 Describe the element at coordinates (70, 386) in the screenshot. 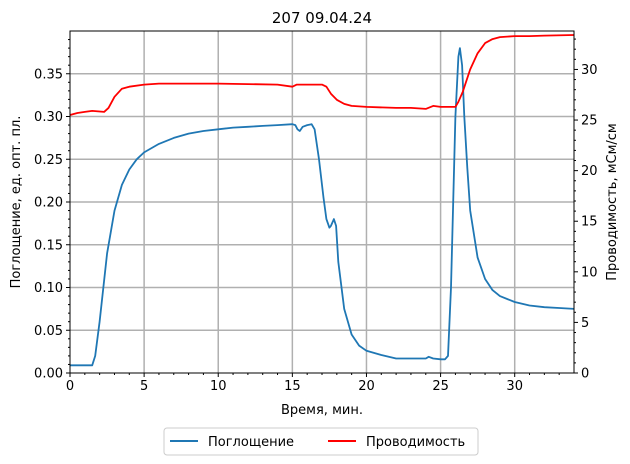

I see `x-tick-label: 0` at that location.